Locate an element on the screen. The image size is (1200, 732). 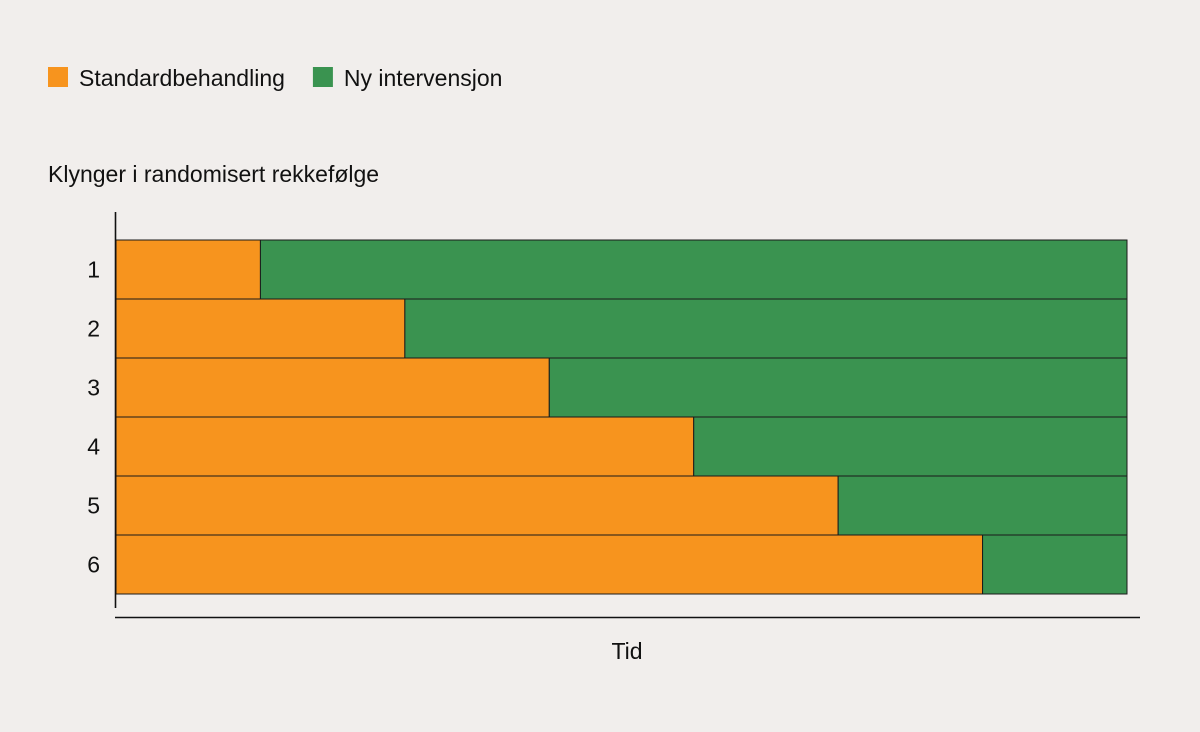
y-tick-label-4: 4 is located at coordinates (93, 447).